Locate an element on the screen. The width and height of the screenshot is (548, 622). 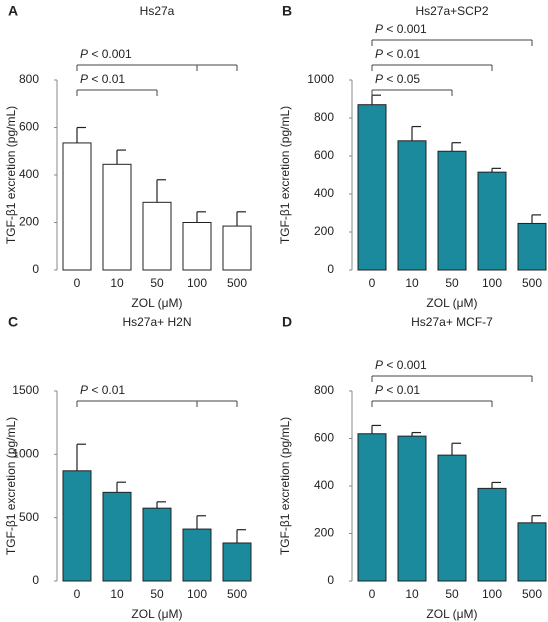
panel-letter: D is located at coordinates (287, 322).